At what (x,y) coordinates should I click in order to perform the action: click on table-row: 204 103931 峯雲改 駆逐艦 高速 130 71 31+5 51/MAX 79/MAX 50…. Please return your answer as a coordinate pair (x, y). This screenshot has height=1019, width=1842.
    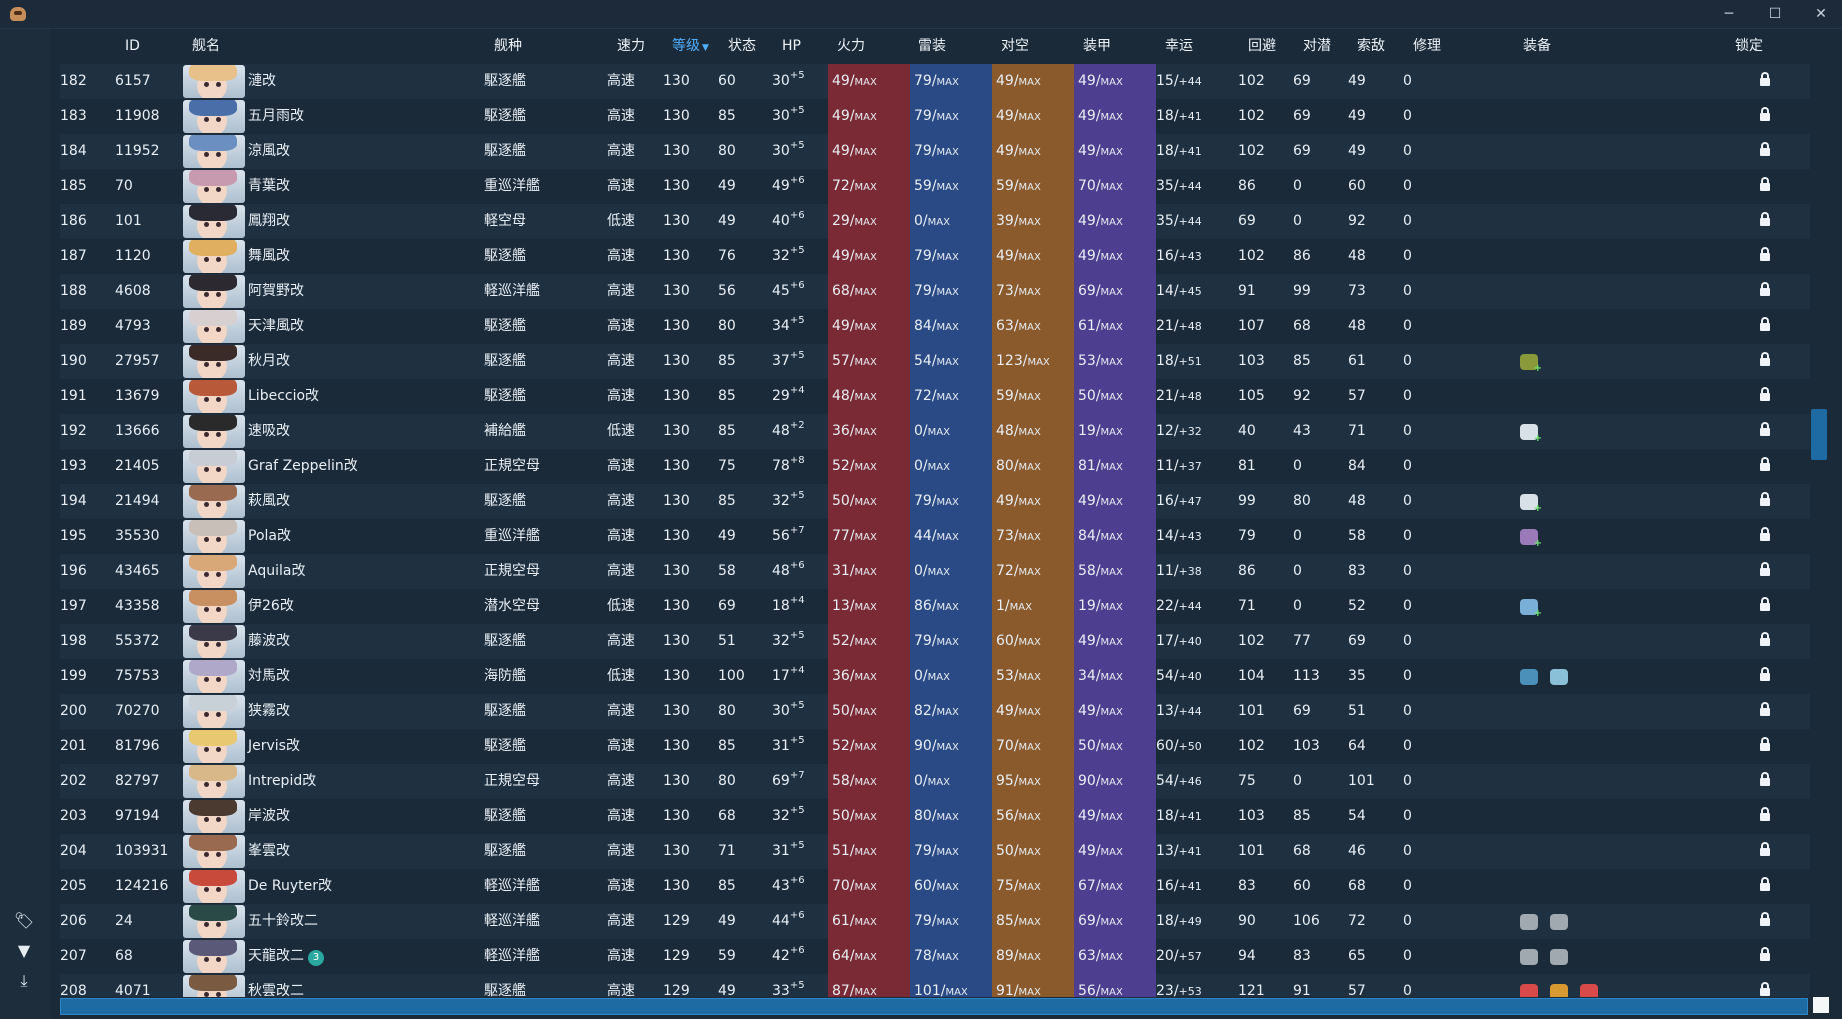
    Looking at the image, I should click on (935, 851).